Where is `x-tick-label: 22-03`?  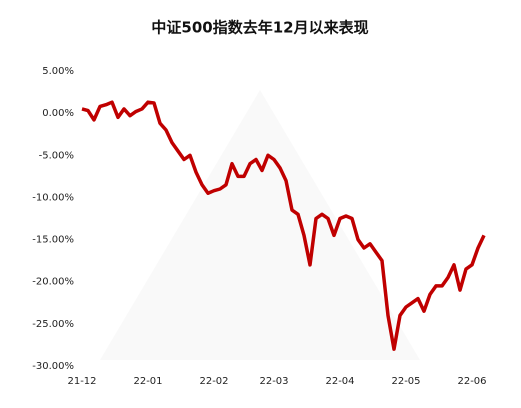
x-tick-label: 22-03 is located at coordinates (273, 381).